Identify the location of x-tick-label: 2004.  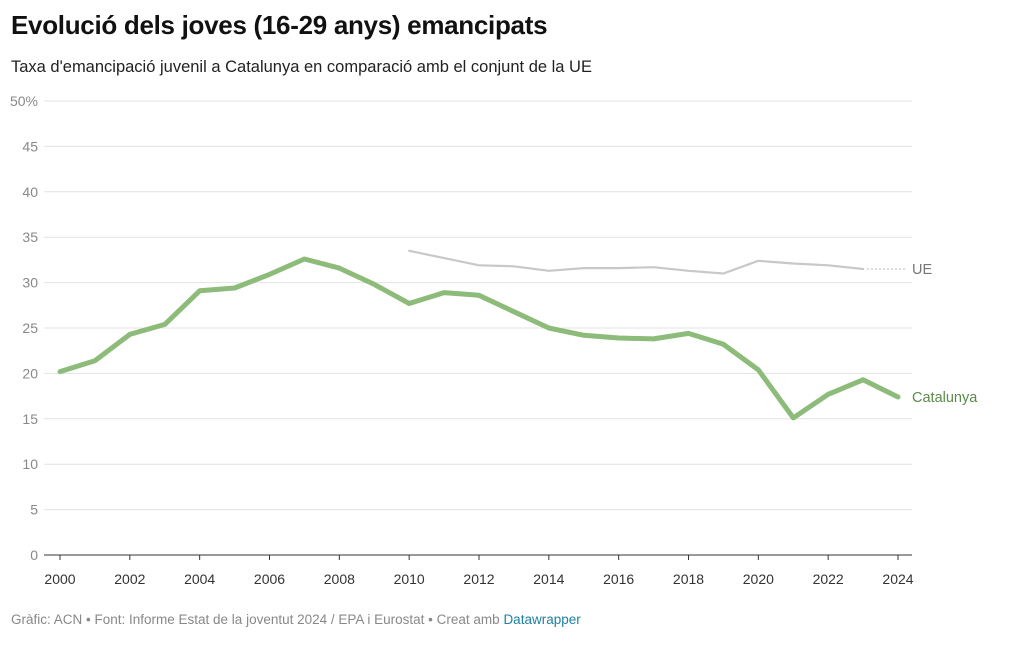
(199, 579).